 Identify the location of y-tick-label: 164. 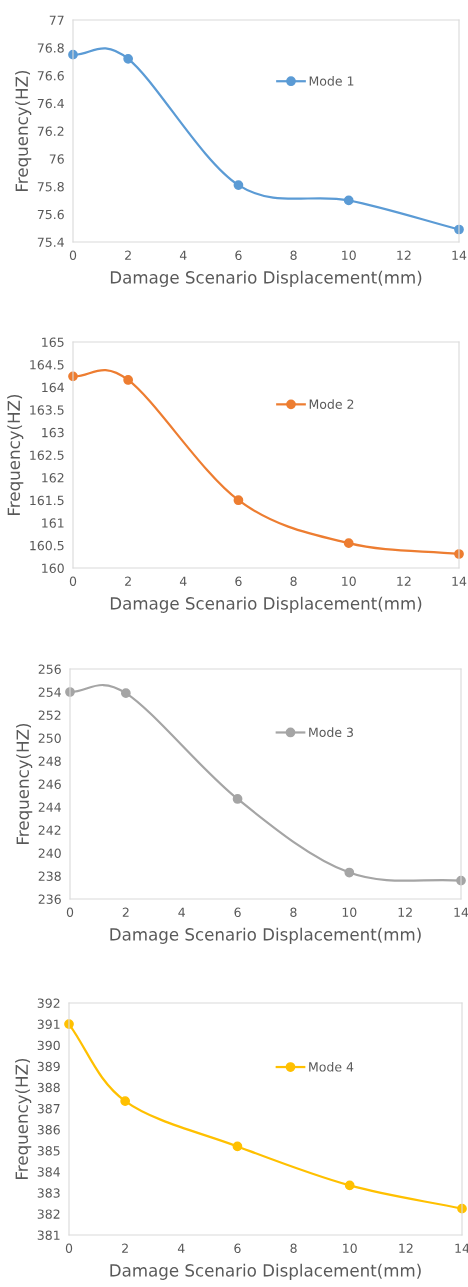
(53, 387).